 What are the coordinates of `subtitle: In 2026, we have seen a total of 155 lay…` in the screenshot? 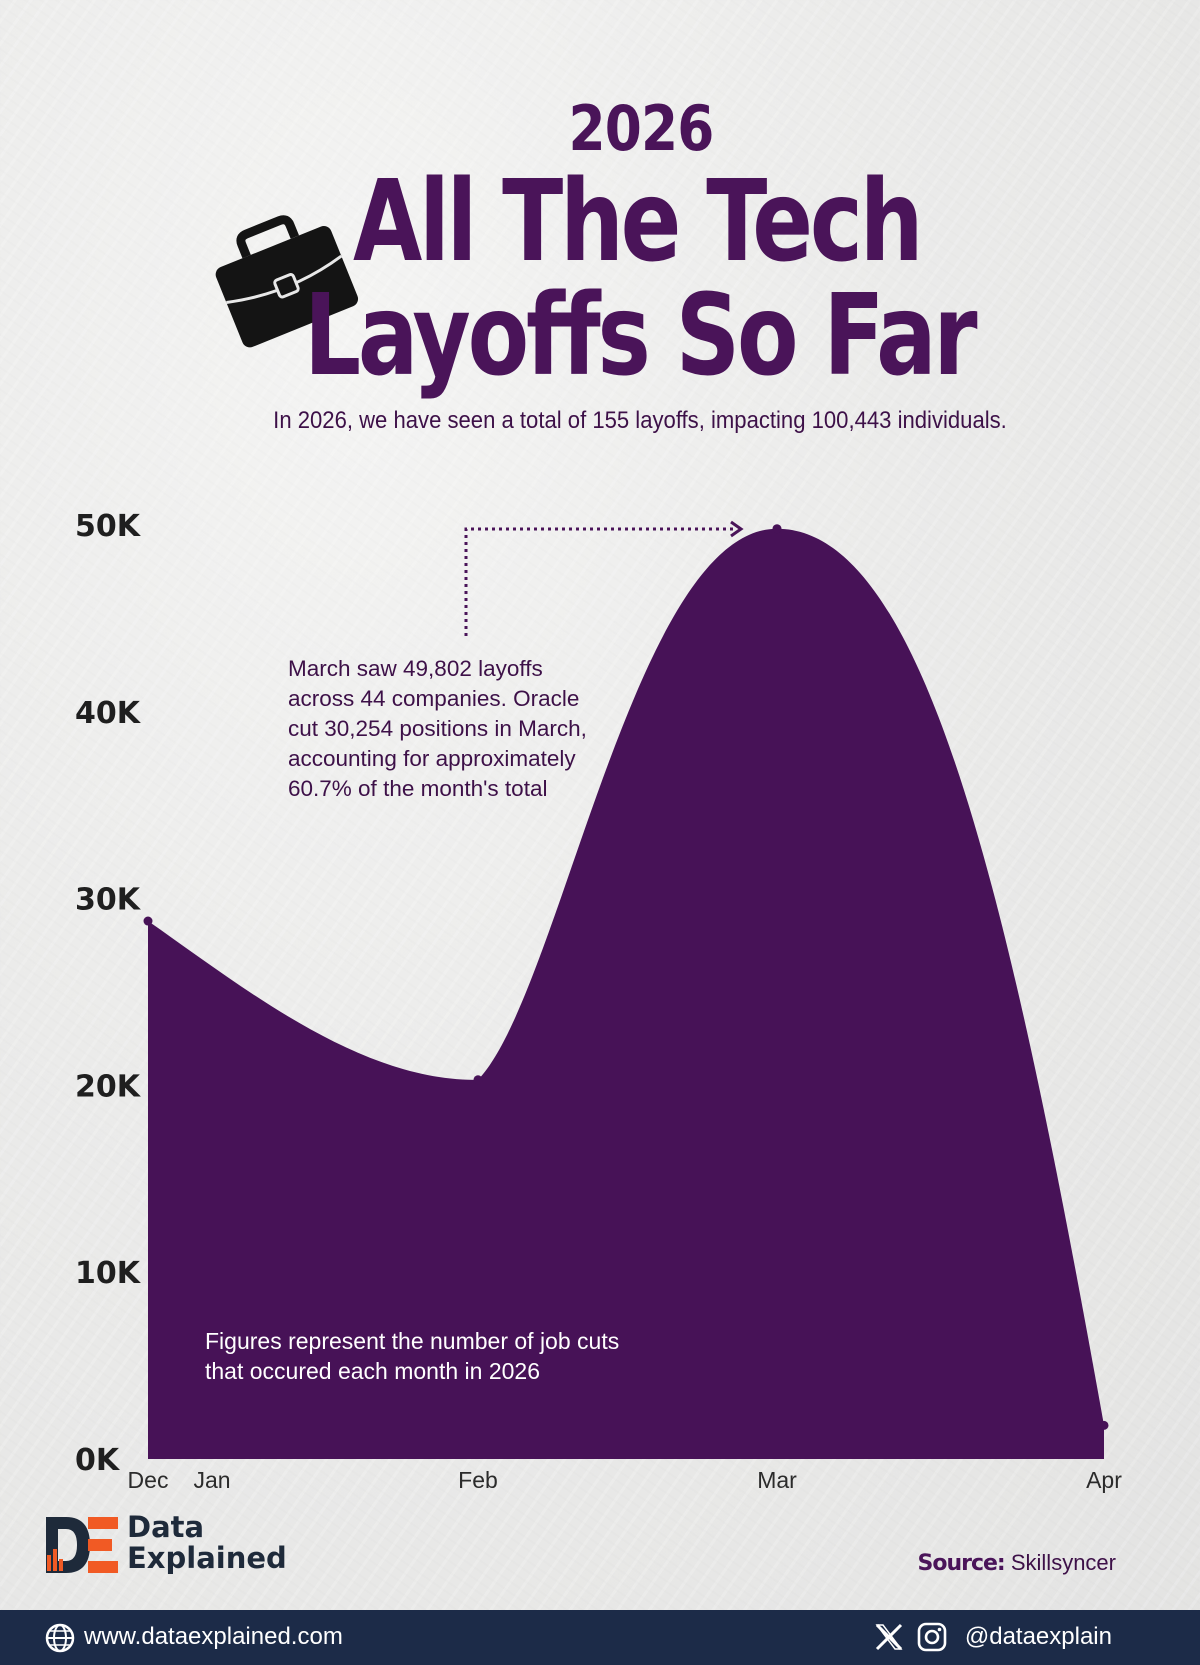 It's located at (640, 420).